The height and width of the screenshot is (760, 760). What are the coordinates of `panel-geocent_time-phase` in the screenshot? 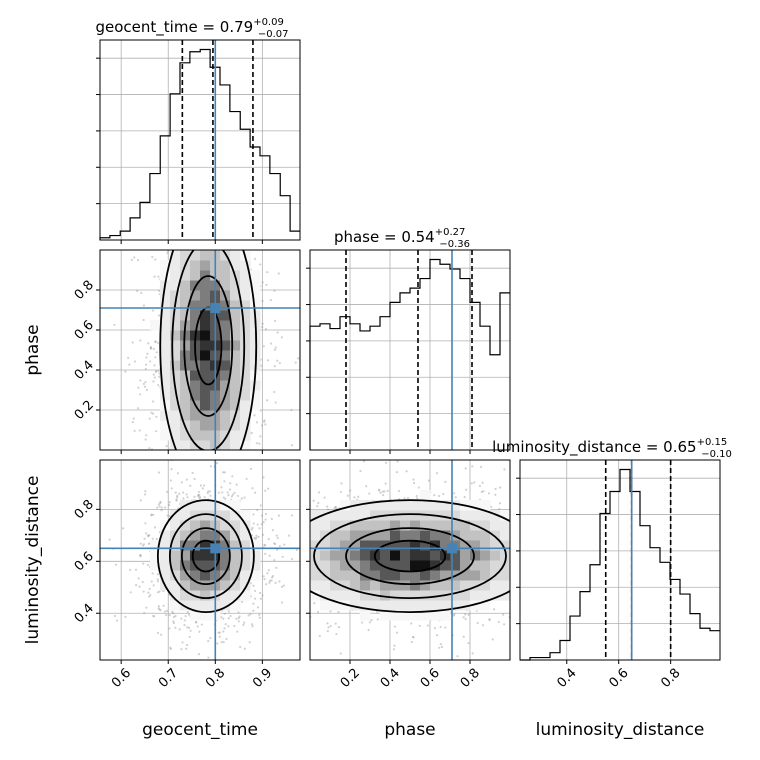 It's located at (198, 351).